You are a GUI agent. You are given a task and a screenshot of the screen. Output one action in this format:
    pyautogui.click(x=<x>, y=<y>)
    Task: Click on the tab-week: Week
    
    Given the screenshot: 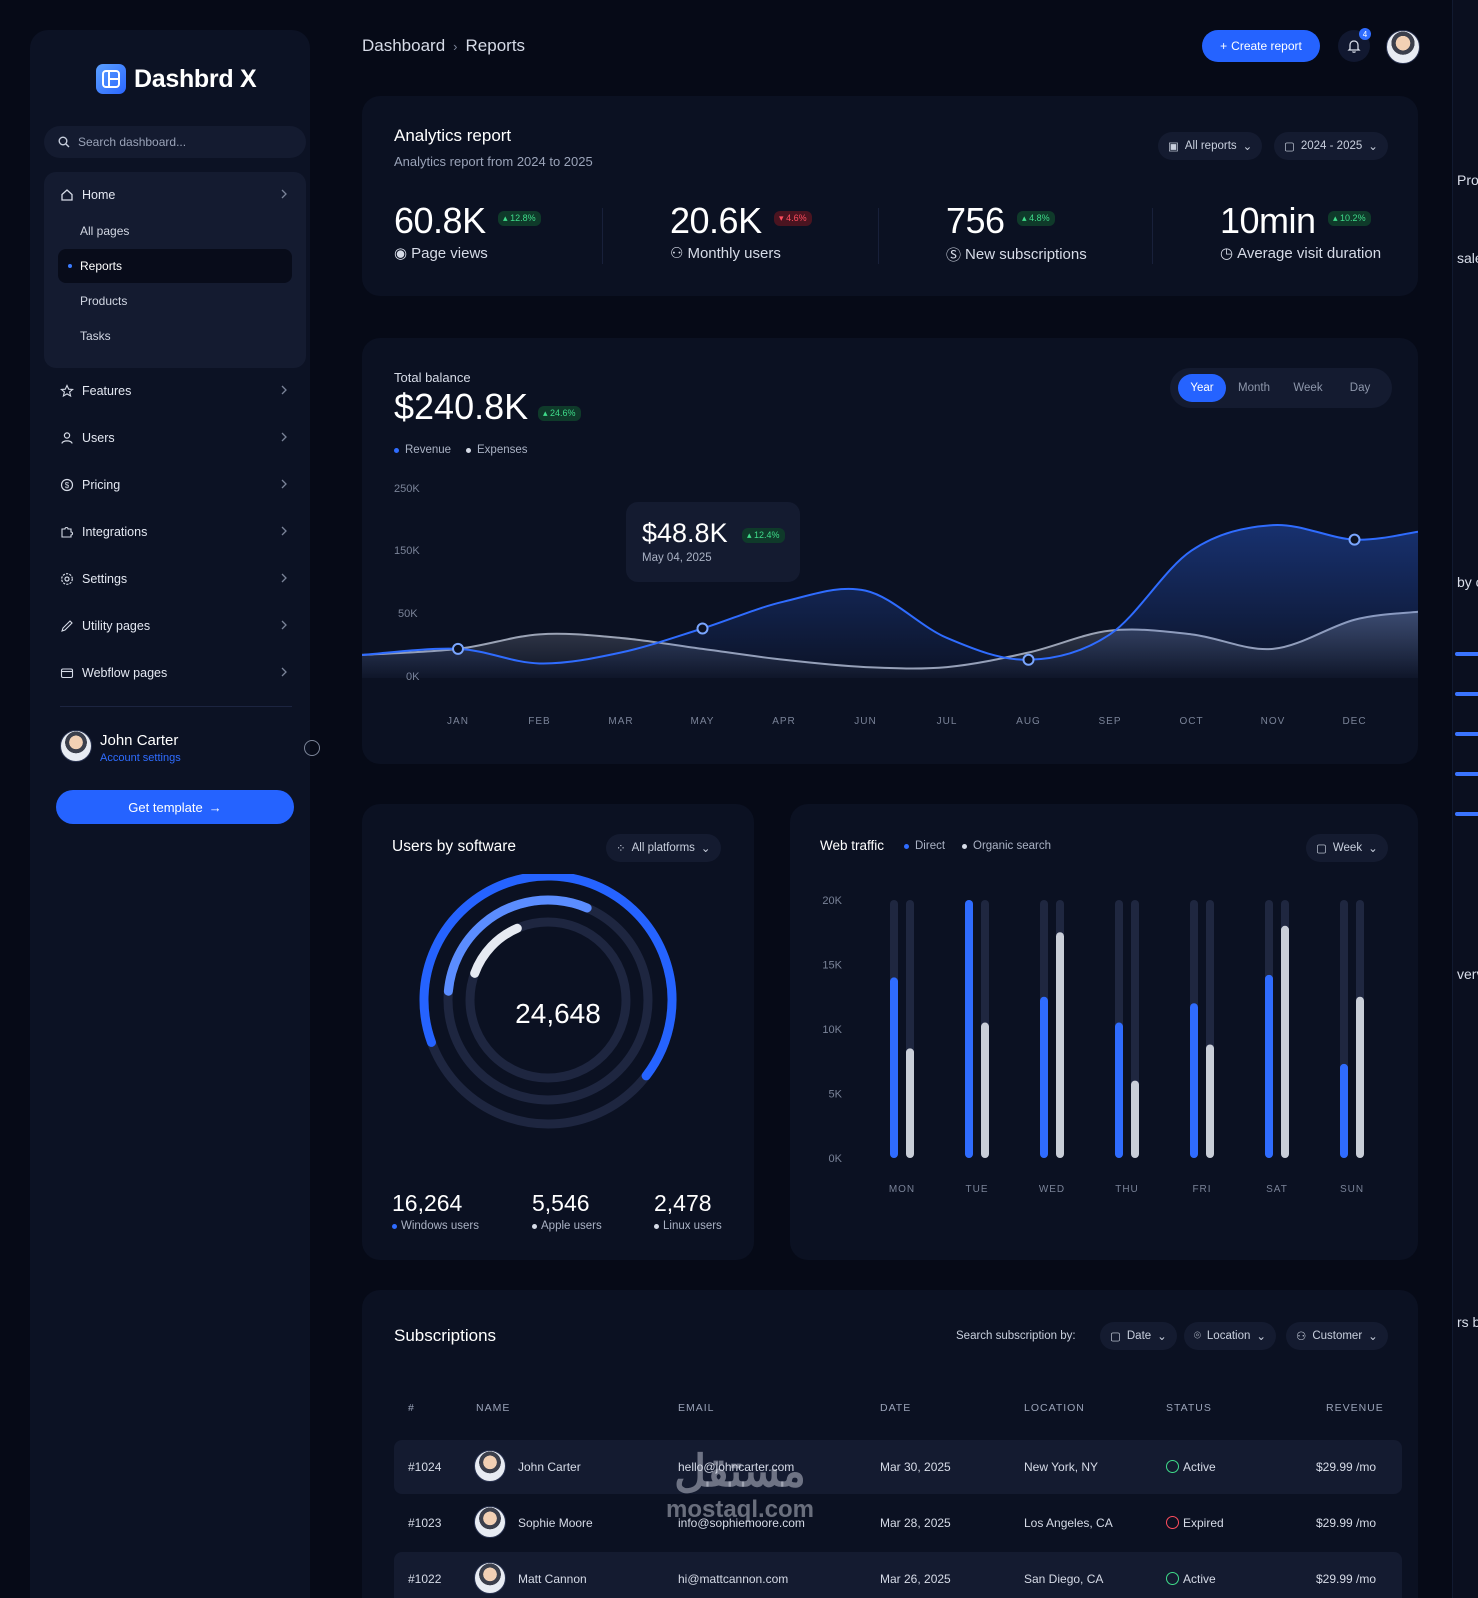 What is the action you would take?
    pyautogui.click(x=1308, y=388)
    